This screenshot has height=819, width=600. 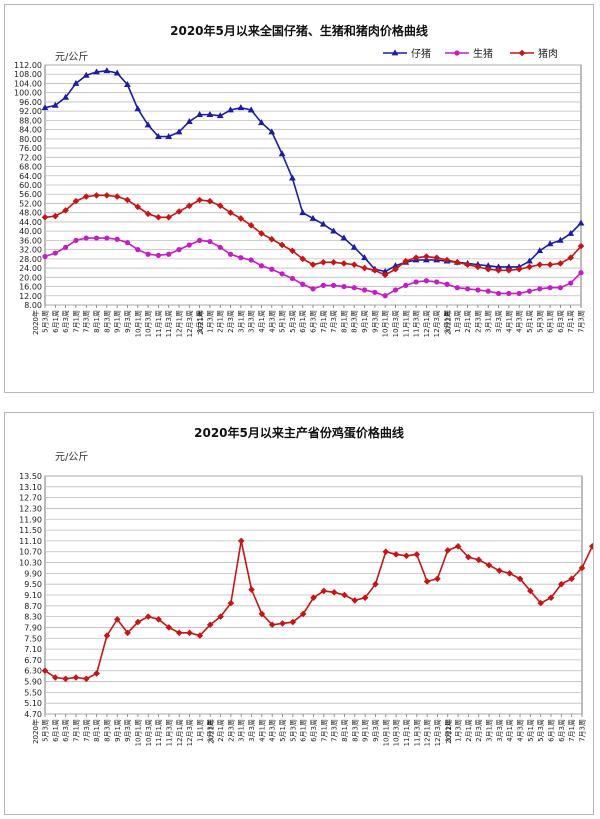 I want to click on chart2-x-tick-label: 5月1周, so click(x=283, y=730).